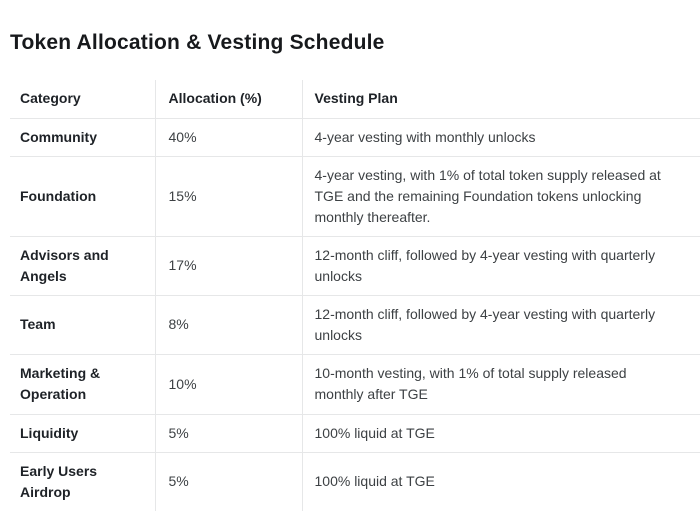  What do you see at coordinates (228, 384) in the screenshot?
I see `allocation-cell: 10%` at bounding box center [228, 384].